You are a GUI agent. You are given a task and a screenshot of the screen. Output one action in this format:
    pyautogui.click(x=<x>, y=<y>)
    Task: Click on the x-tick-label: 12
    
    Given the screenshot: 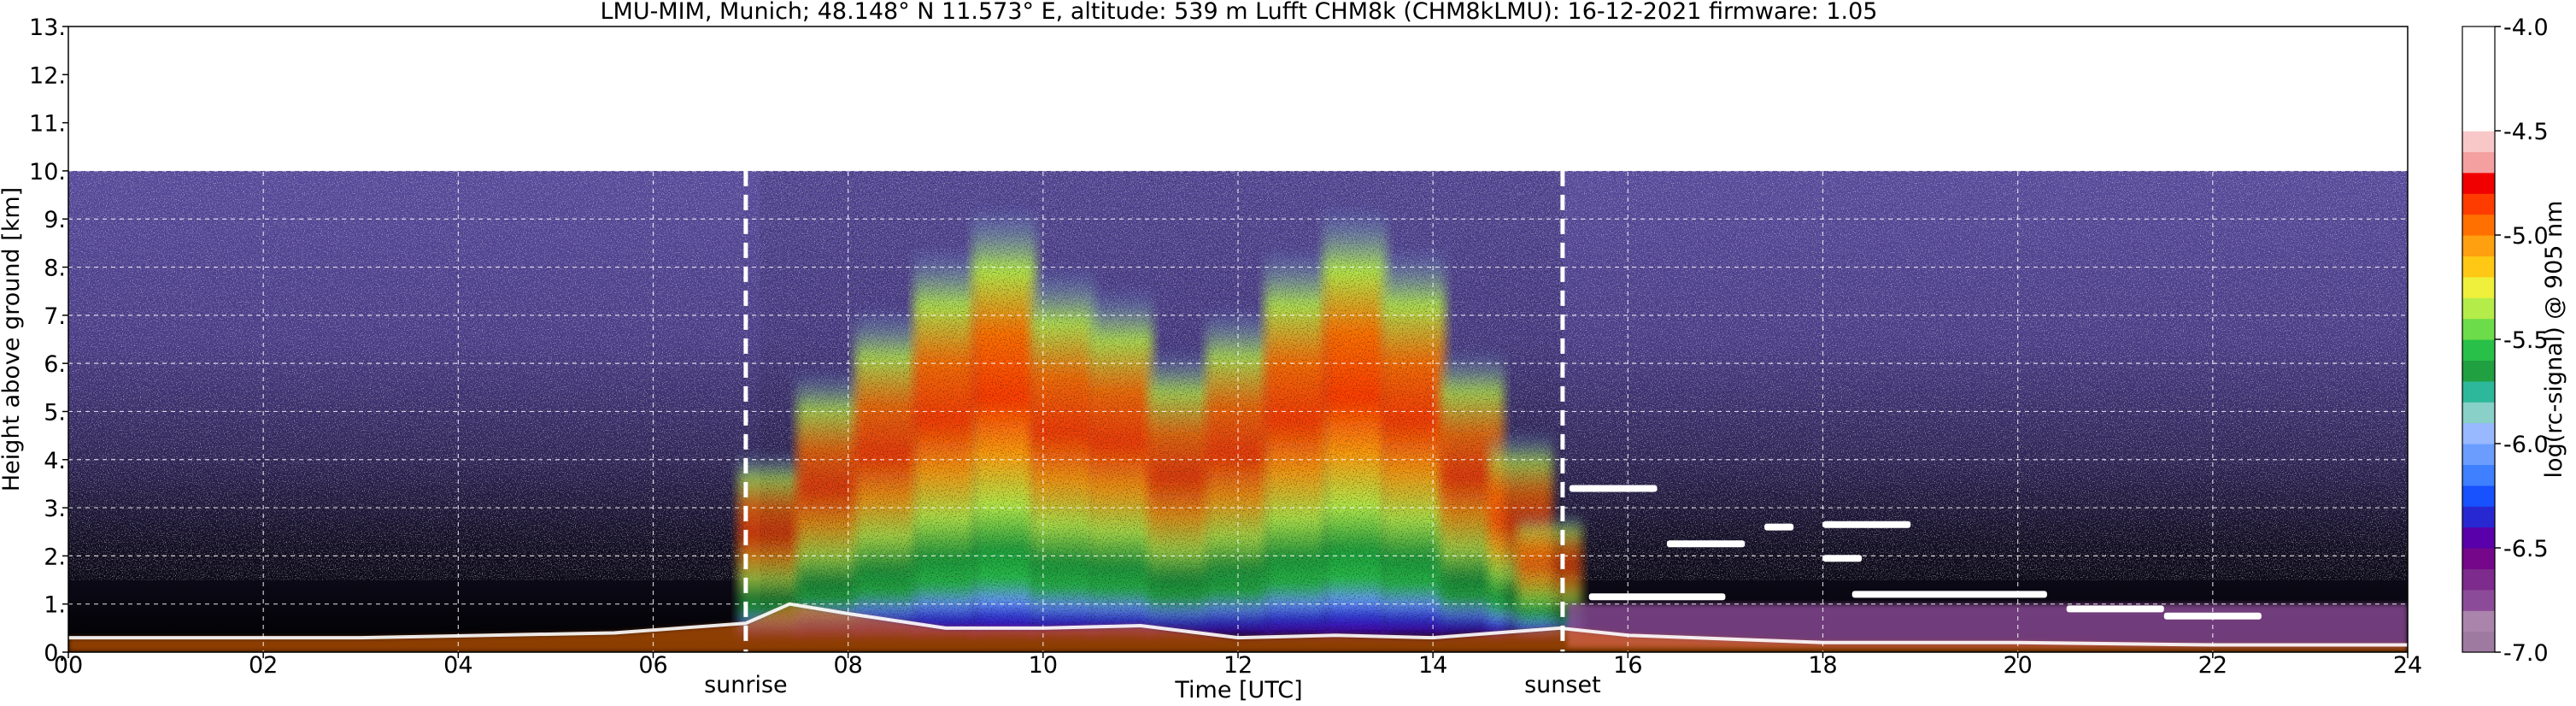 What is the action you would take?
    pyautogui.click(x=1238, y=665)
    